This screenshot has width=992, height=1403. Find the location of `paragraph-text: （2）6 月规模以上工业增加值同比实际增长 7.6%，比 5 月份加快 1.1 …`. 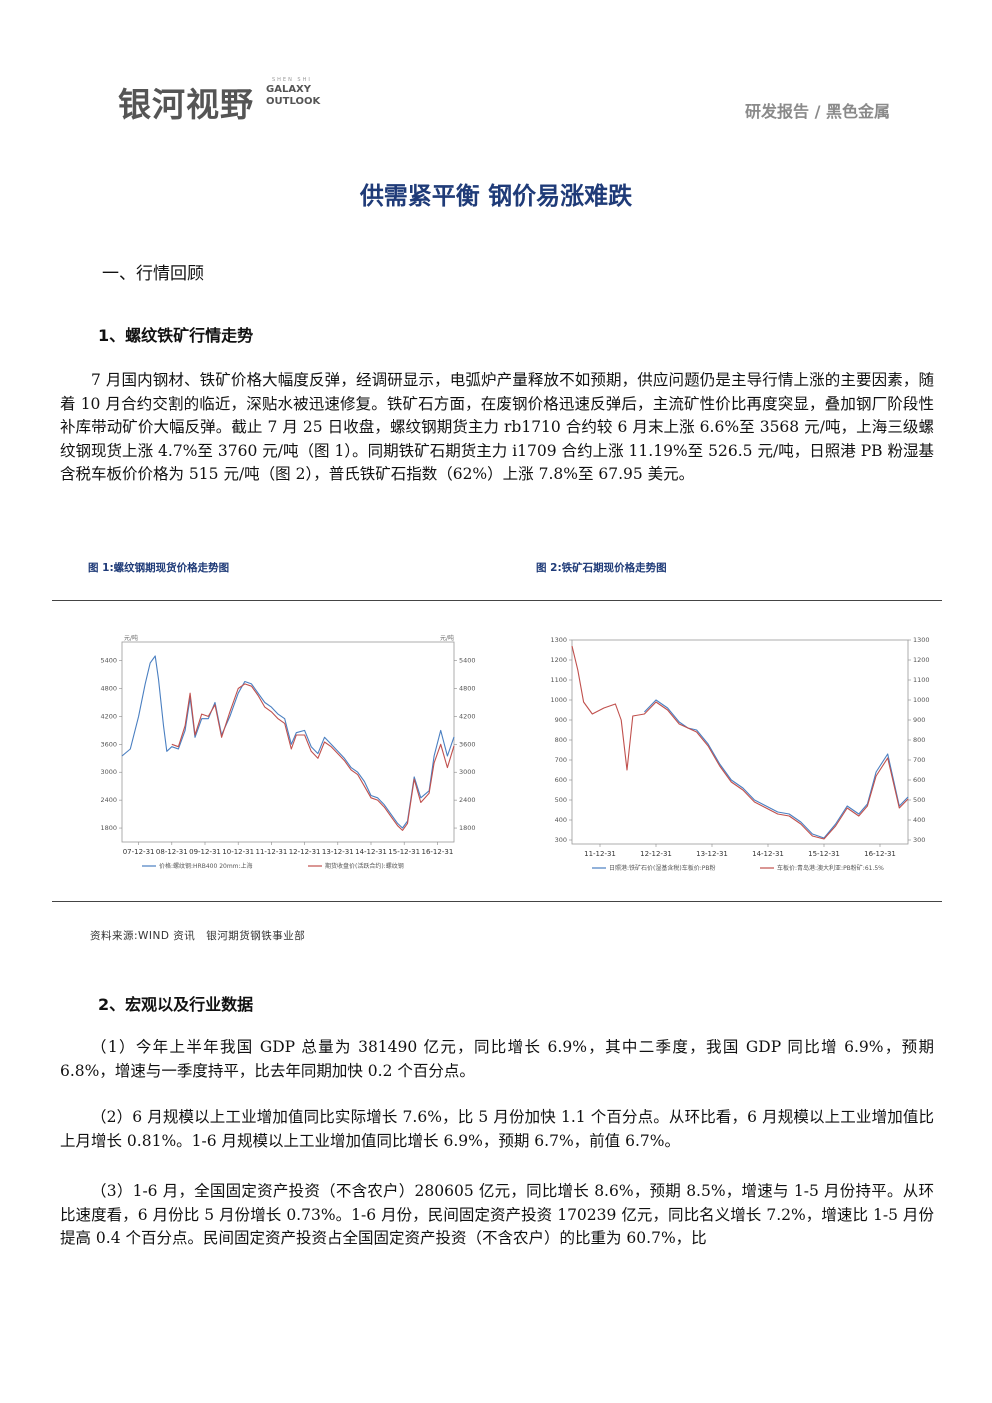

paragraph-text: （2）6 月规模以上工业增加值同比实际增长 7.6%，比 5 月份加快 1.1 … is located at coordinates (497, 1129).